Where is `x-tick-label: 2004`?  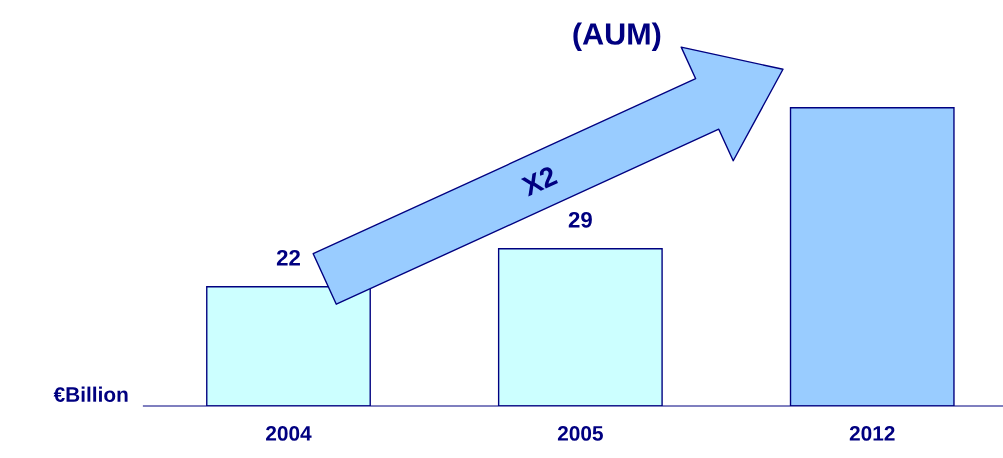 x-tick-label: 2004 is located at coordinates (289, 433).